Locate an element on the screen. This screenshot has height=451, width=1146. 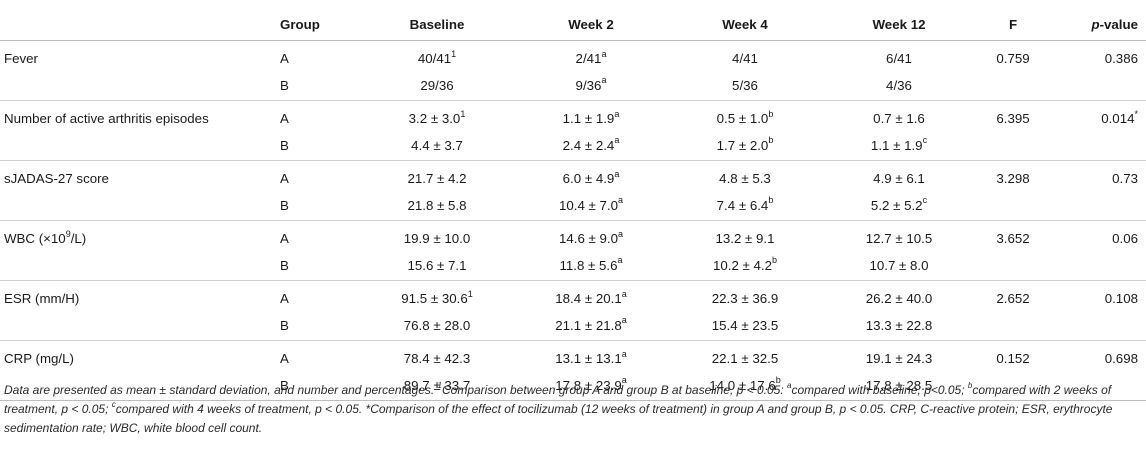
week12-value: 6/41 is located at coordinates (899, 58).